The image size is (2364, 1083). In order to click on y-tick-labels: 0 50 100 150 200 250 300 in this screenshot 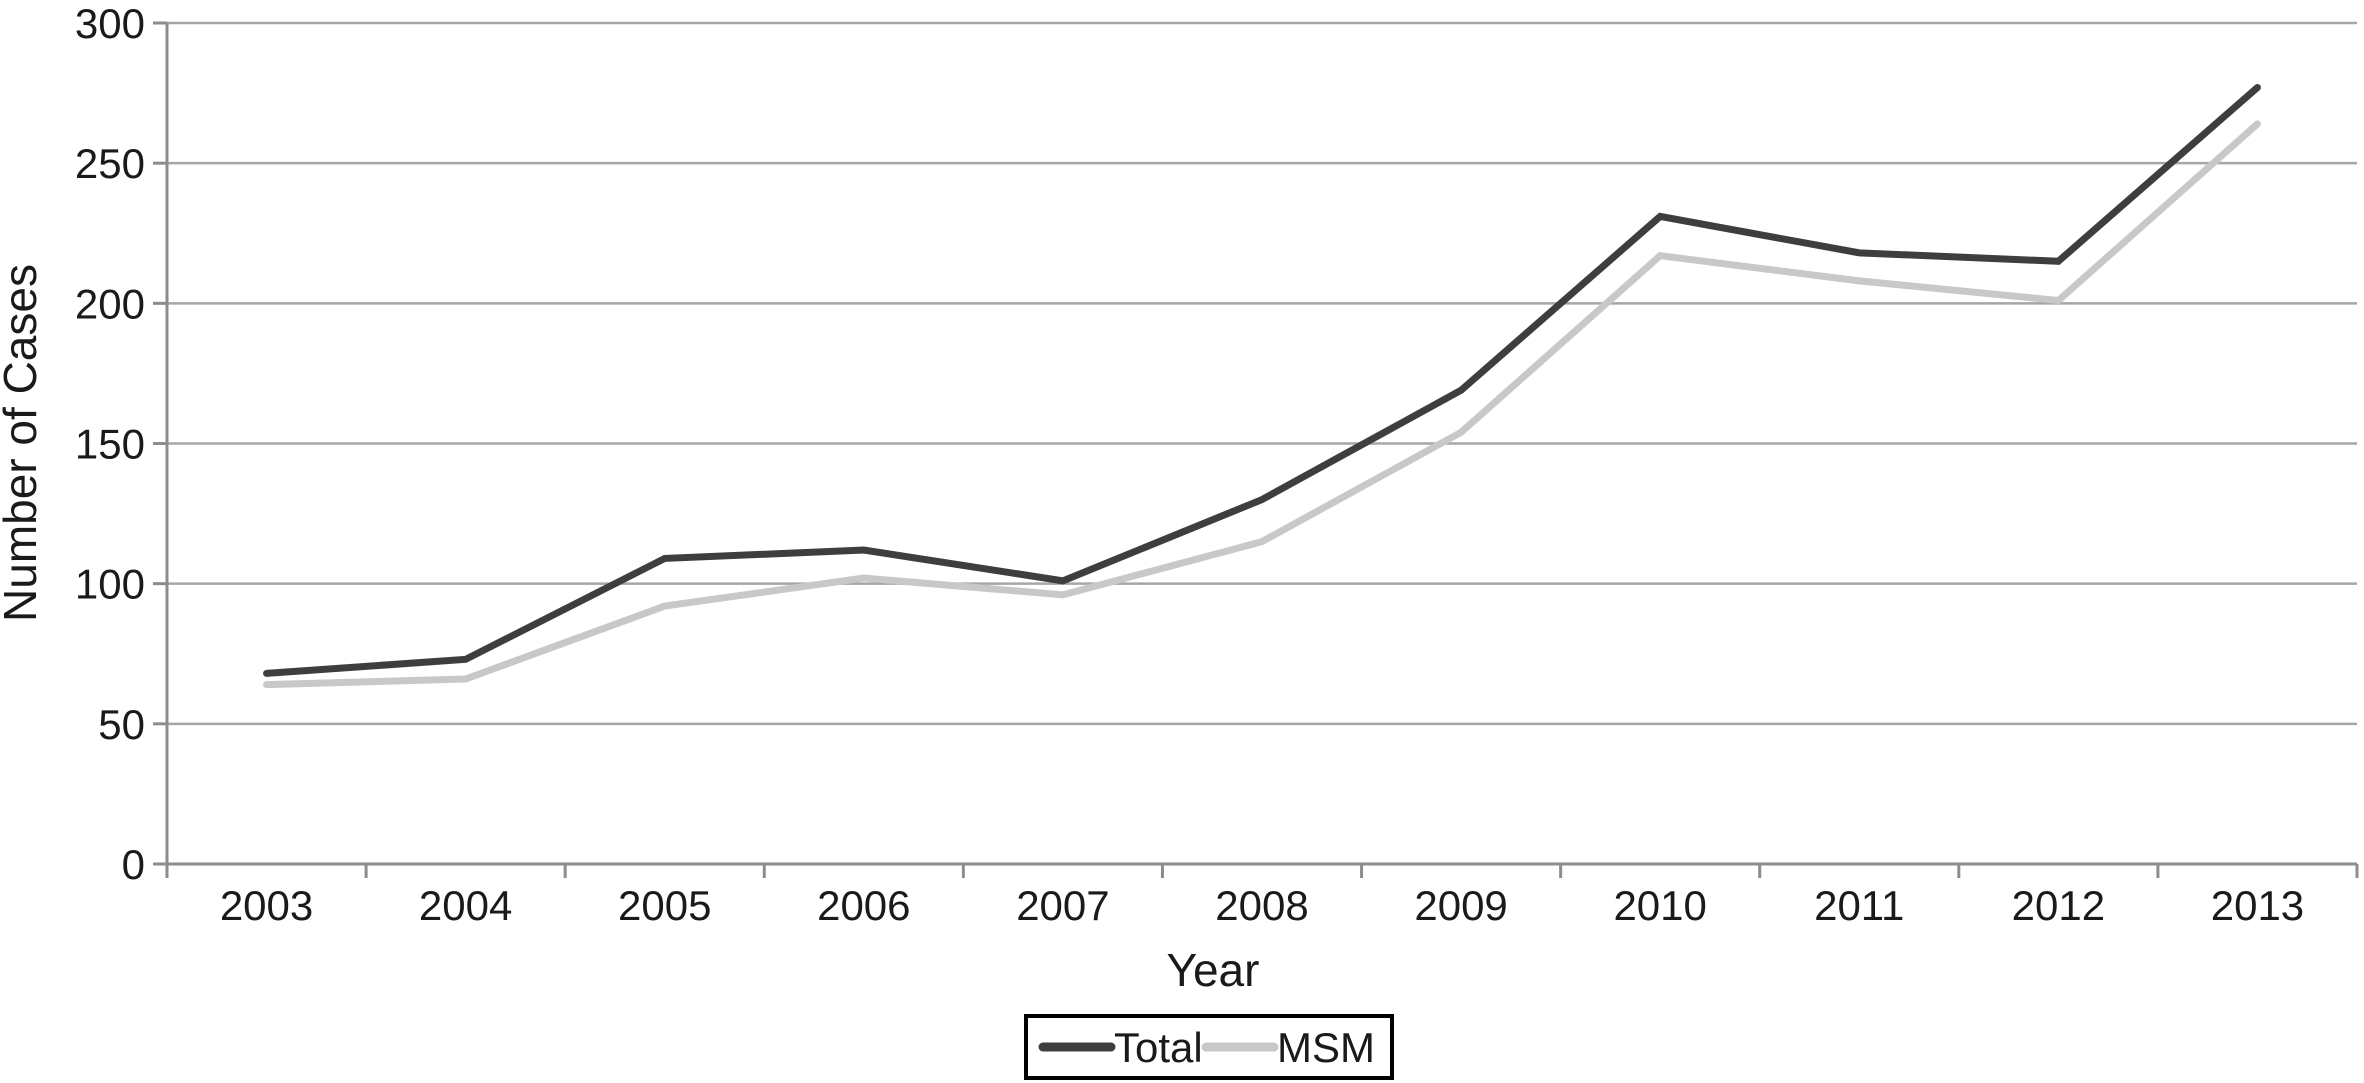, I will do `click(110, 444)`.